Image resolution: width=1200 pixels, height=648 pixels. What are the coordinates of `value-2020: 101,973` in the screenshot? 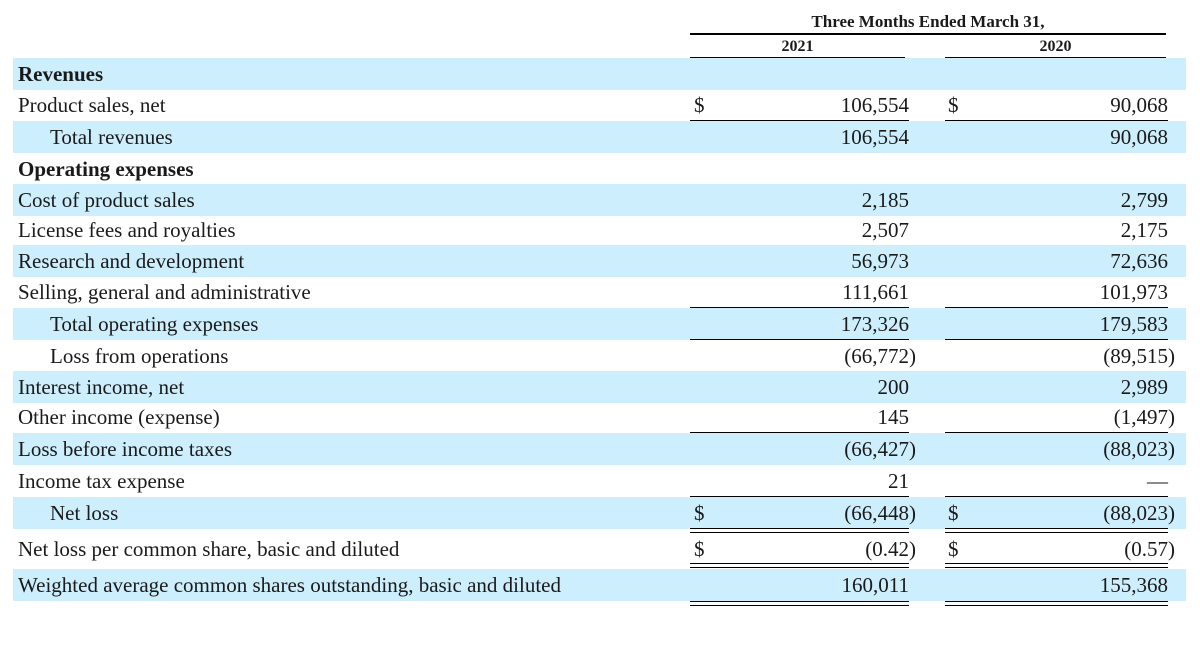 It's located at (1133, 292).